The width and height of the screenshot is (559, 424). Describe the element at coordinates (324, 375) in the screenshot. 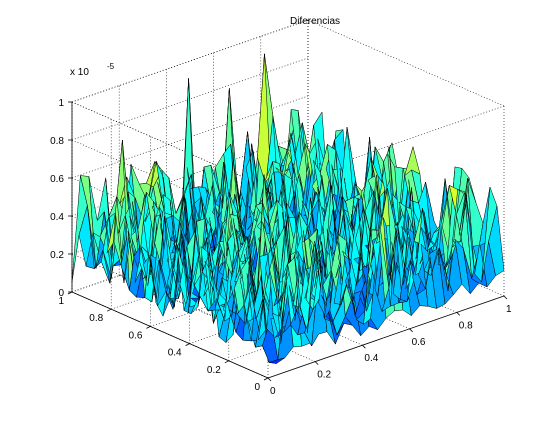

I see `x-tick-label: 0.2` at that location.